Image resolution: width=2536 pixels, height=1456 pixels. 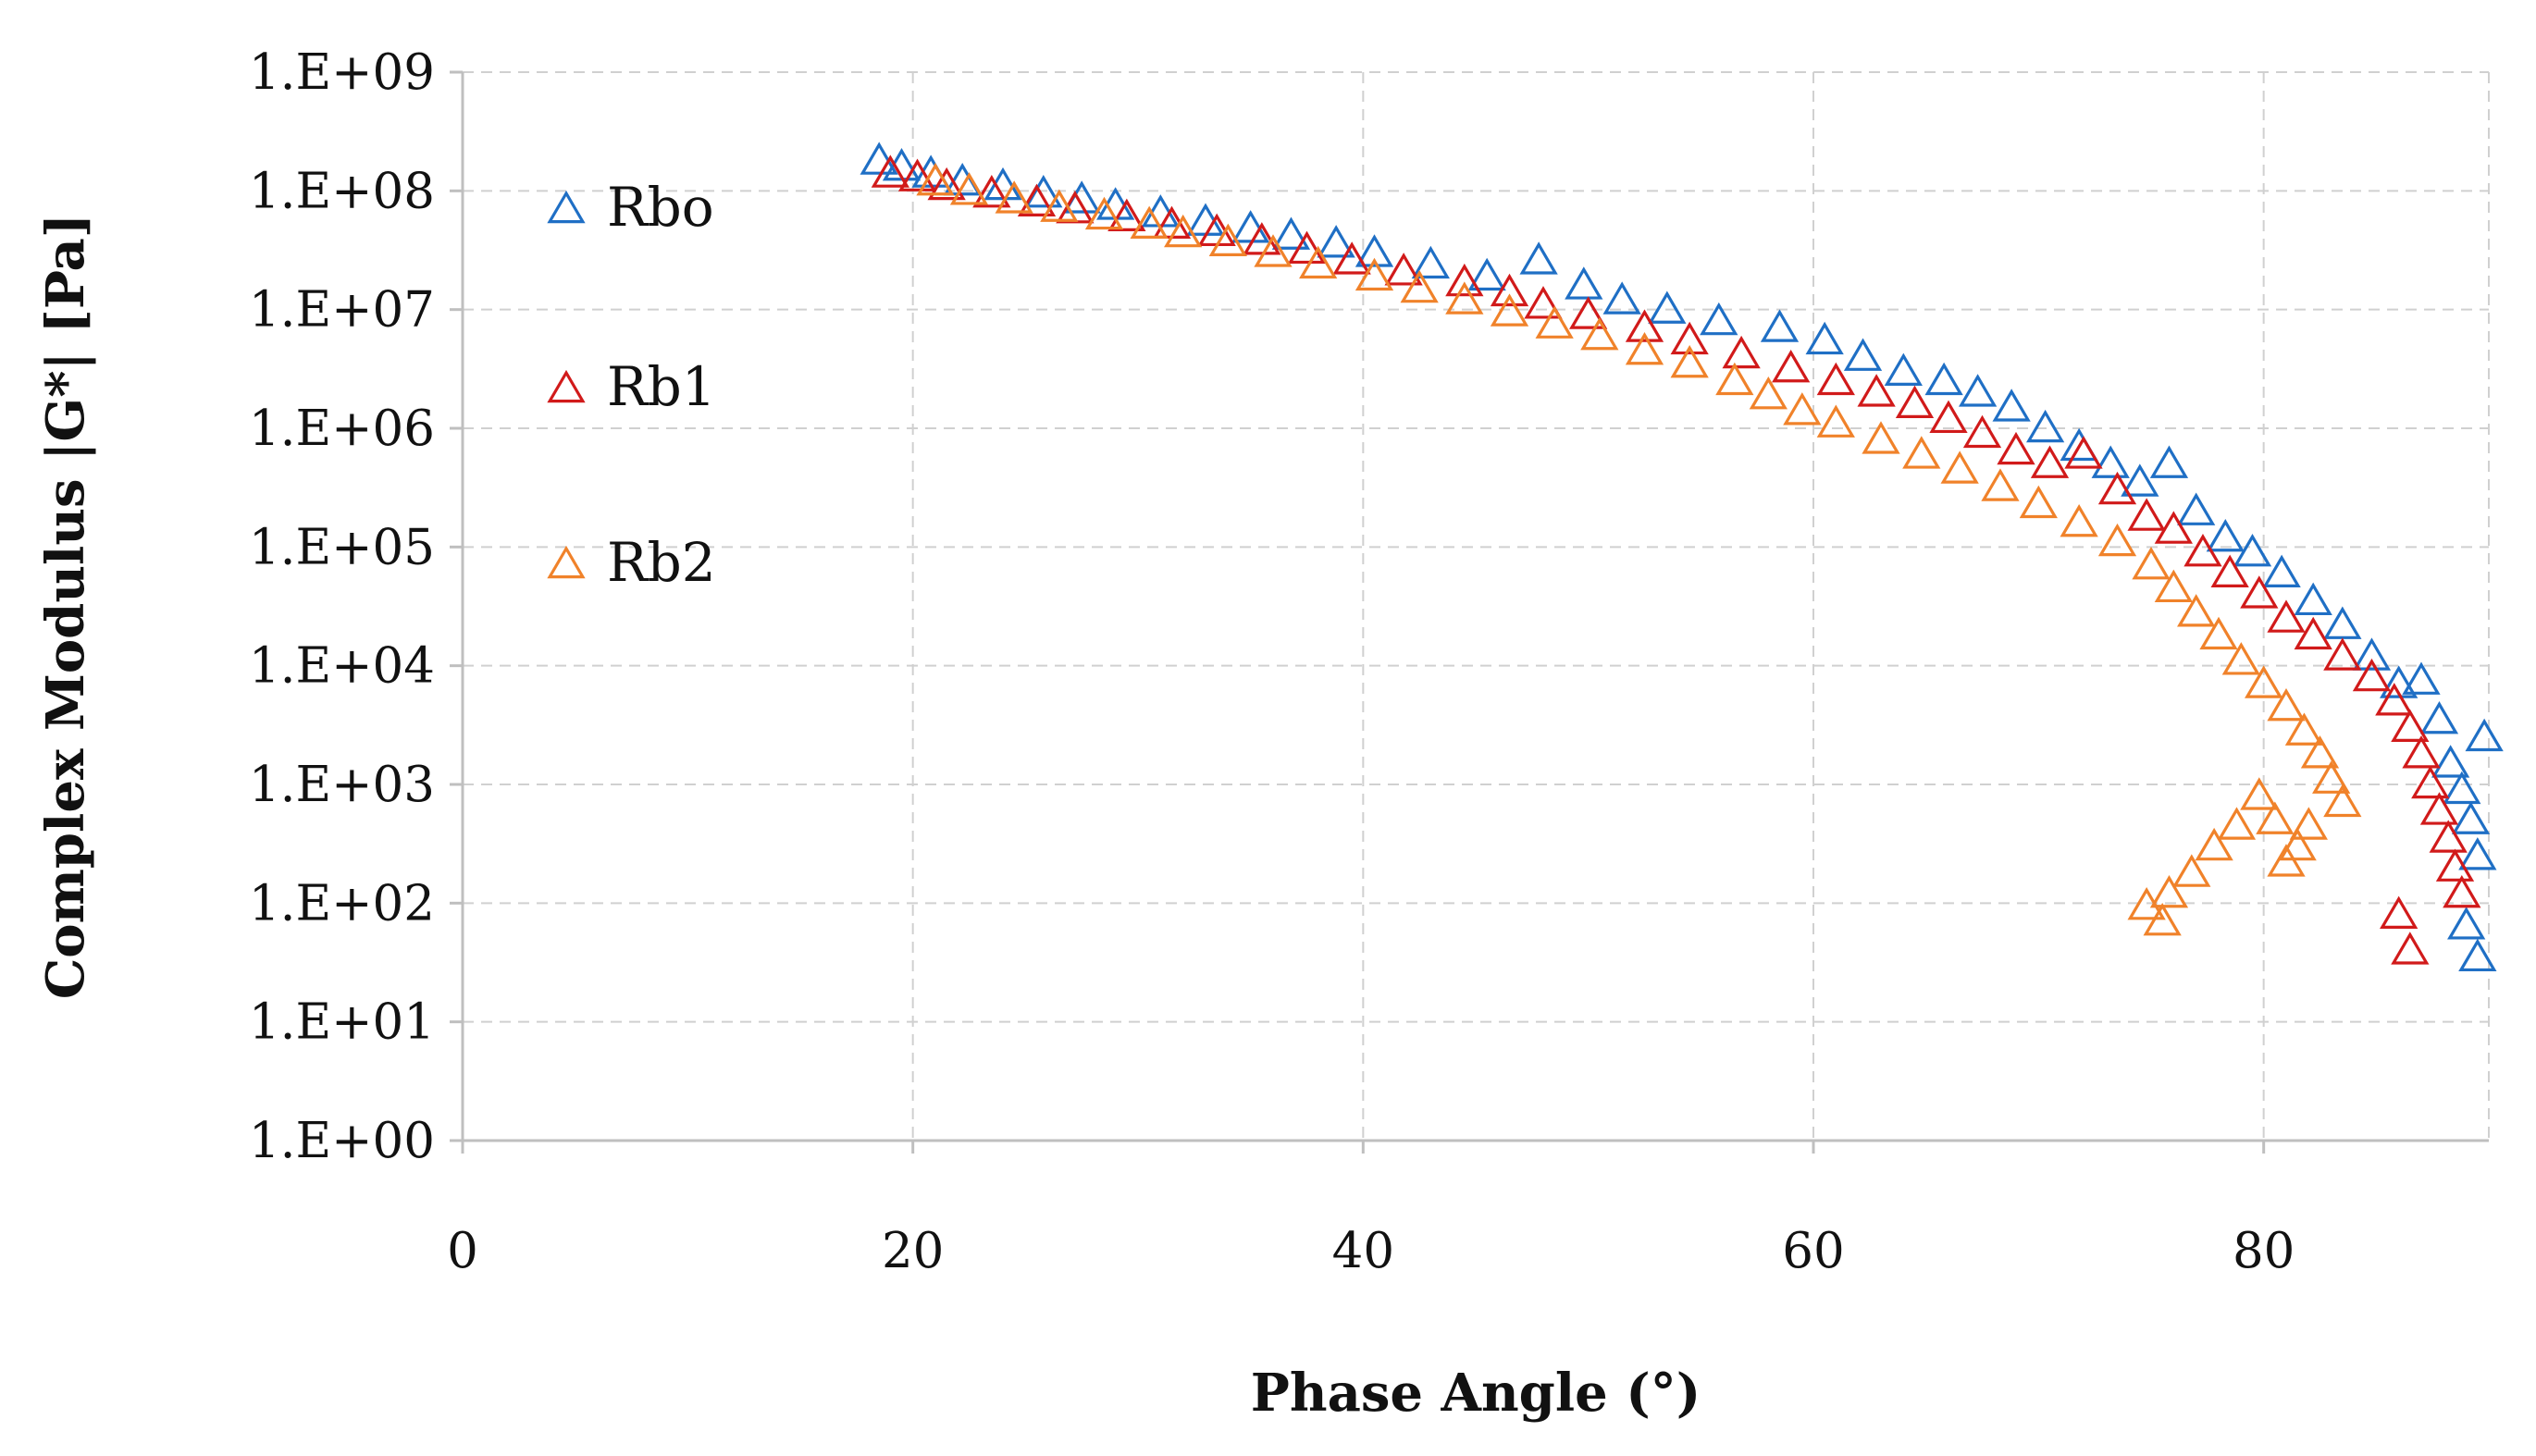 What do you see at coordinates (342, 785) in the screenshot?
I see `y-tick-label: 1.E+03` at bounding box center [342, 785].